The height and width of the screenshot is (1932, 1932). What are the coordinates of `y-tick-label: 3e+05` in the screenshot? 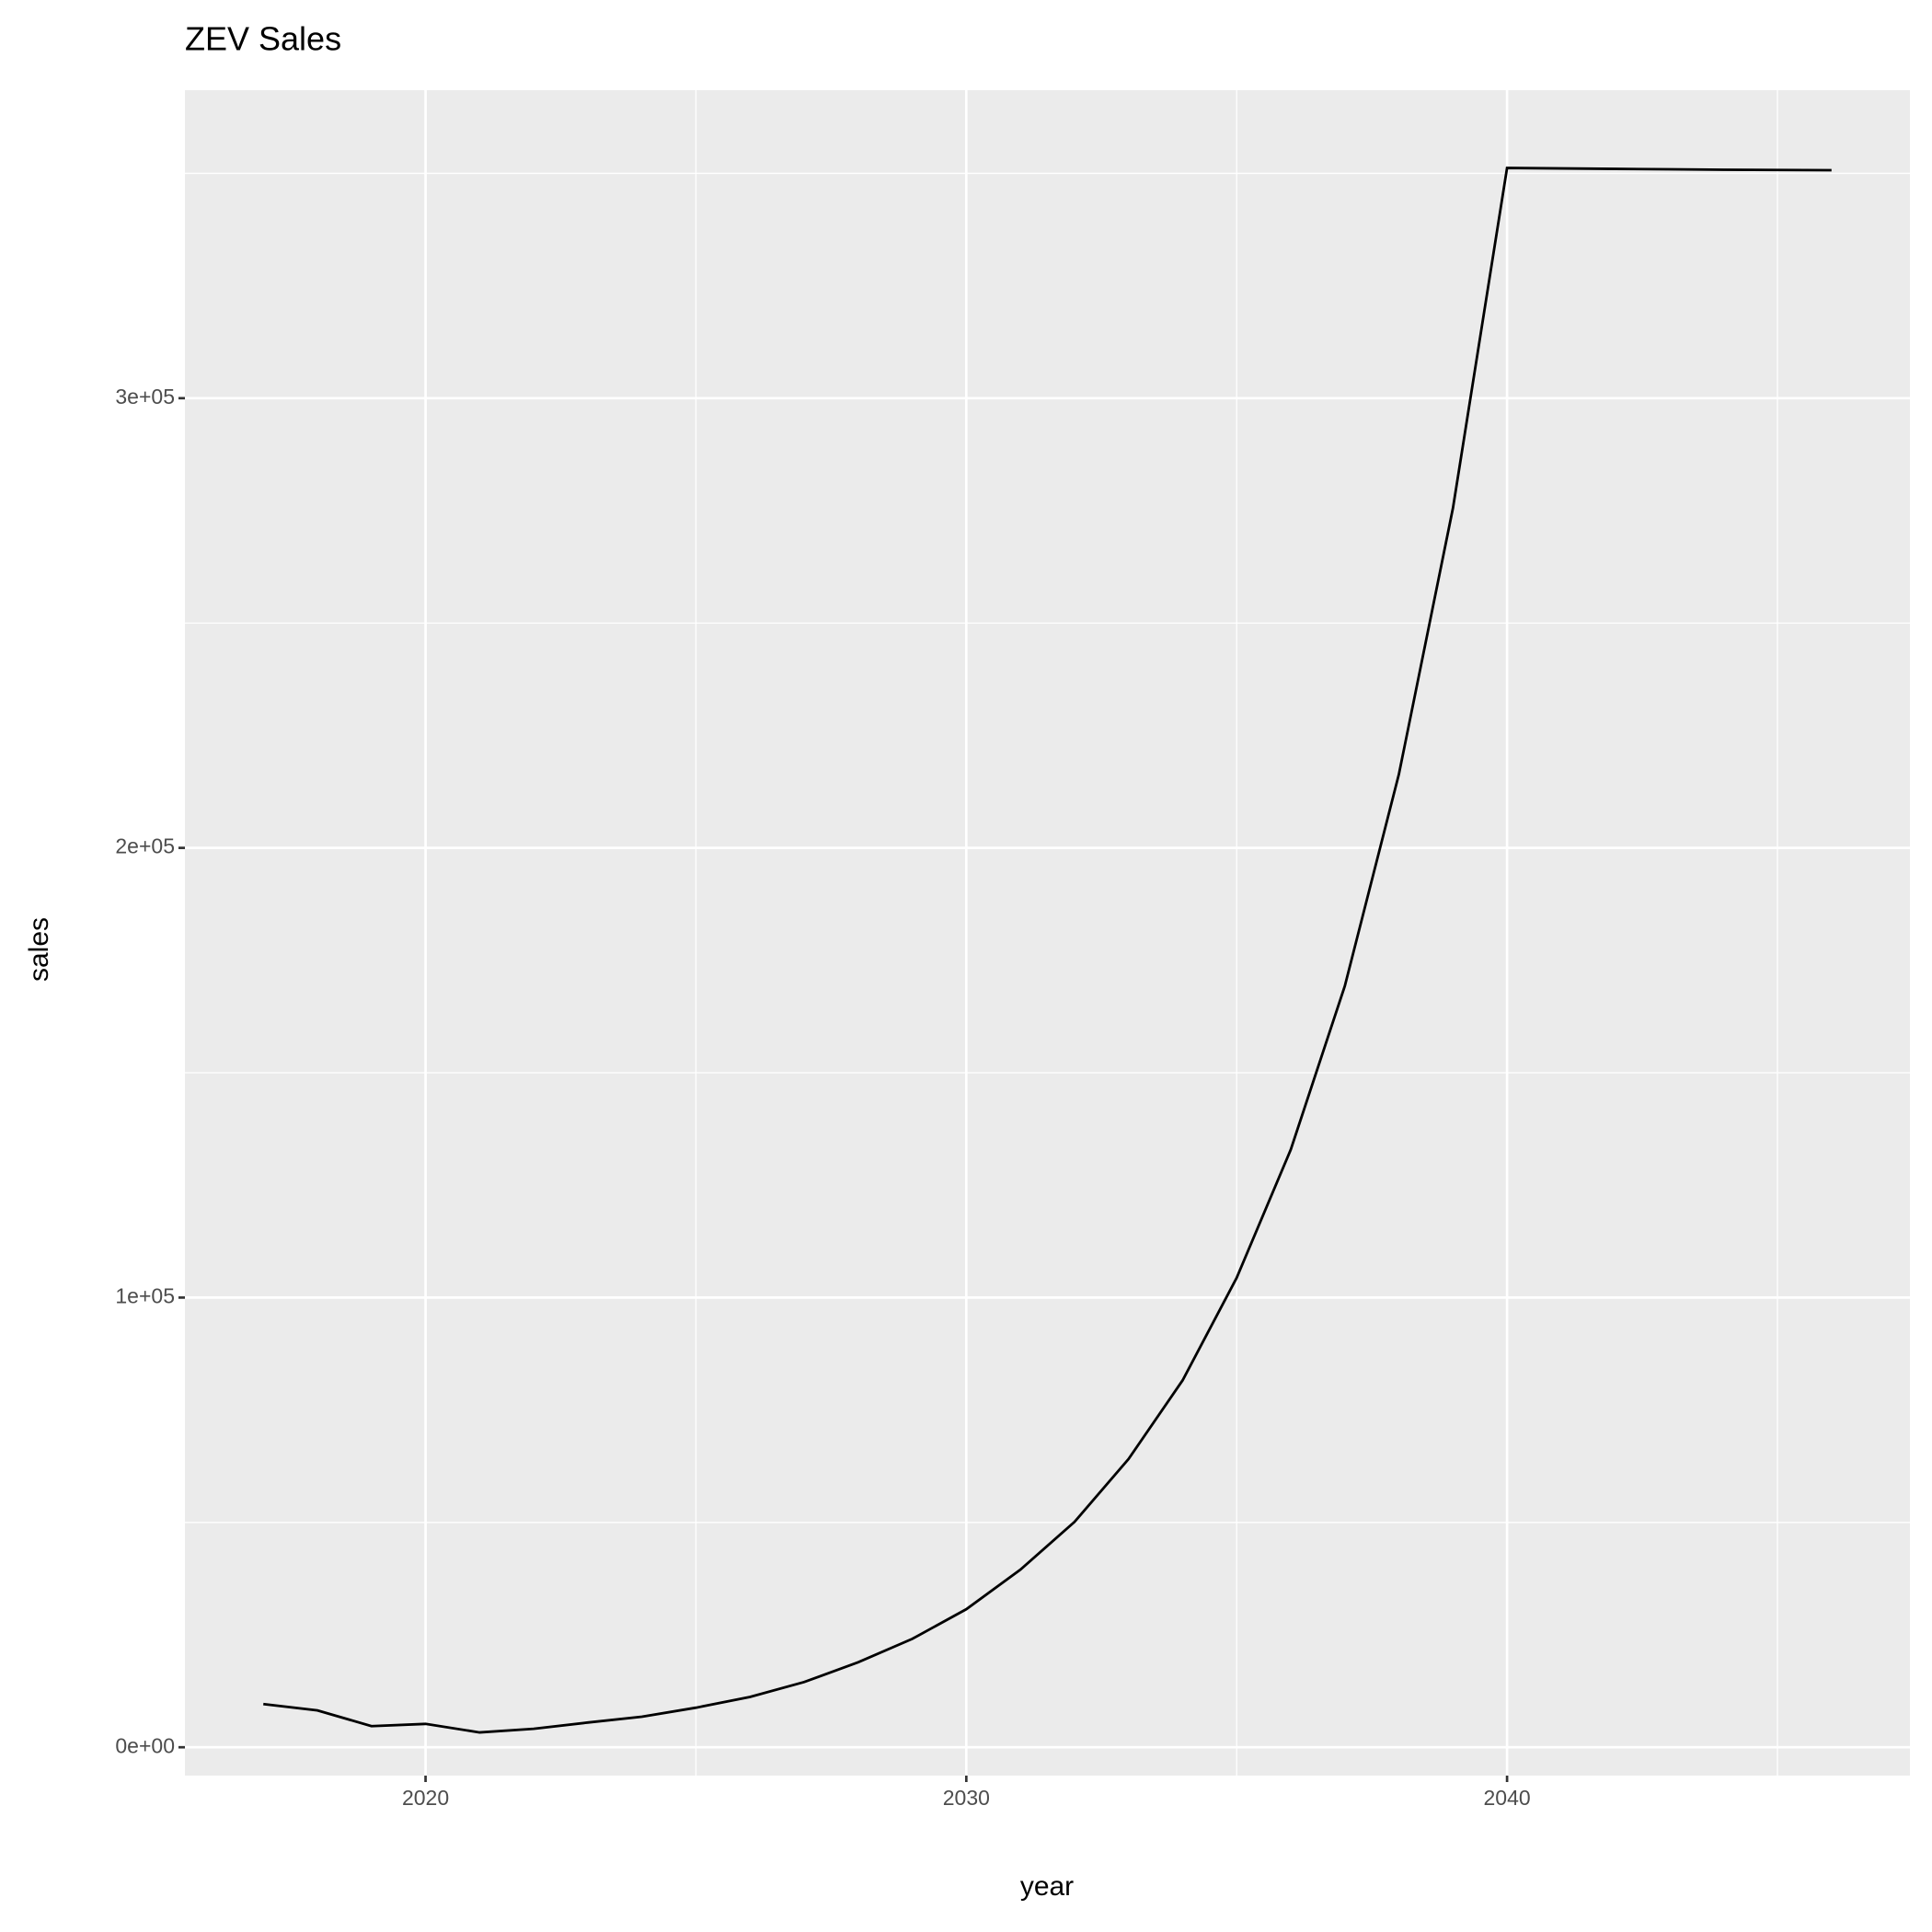 It's located at (145, 396).